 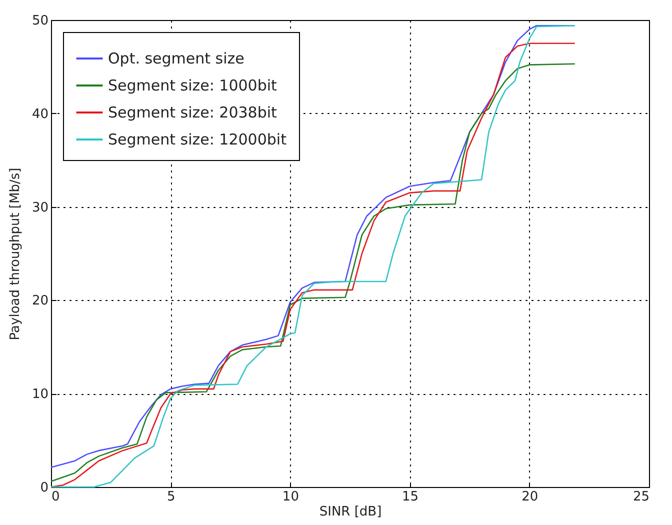 What do you see at coordinates (410, 497) in the screenshot?
I see `x-tick-label: 15` at bounding box center [410, 497].